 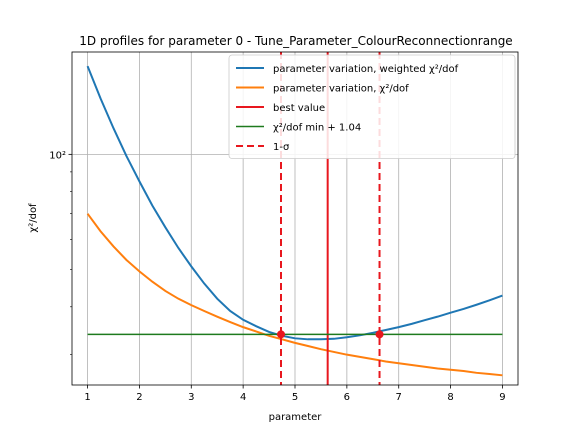 What do you see at coordinates (281, 147) in the screenshot?
I see `legend-label: 1-σ` at bounding box center [281, 147].